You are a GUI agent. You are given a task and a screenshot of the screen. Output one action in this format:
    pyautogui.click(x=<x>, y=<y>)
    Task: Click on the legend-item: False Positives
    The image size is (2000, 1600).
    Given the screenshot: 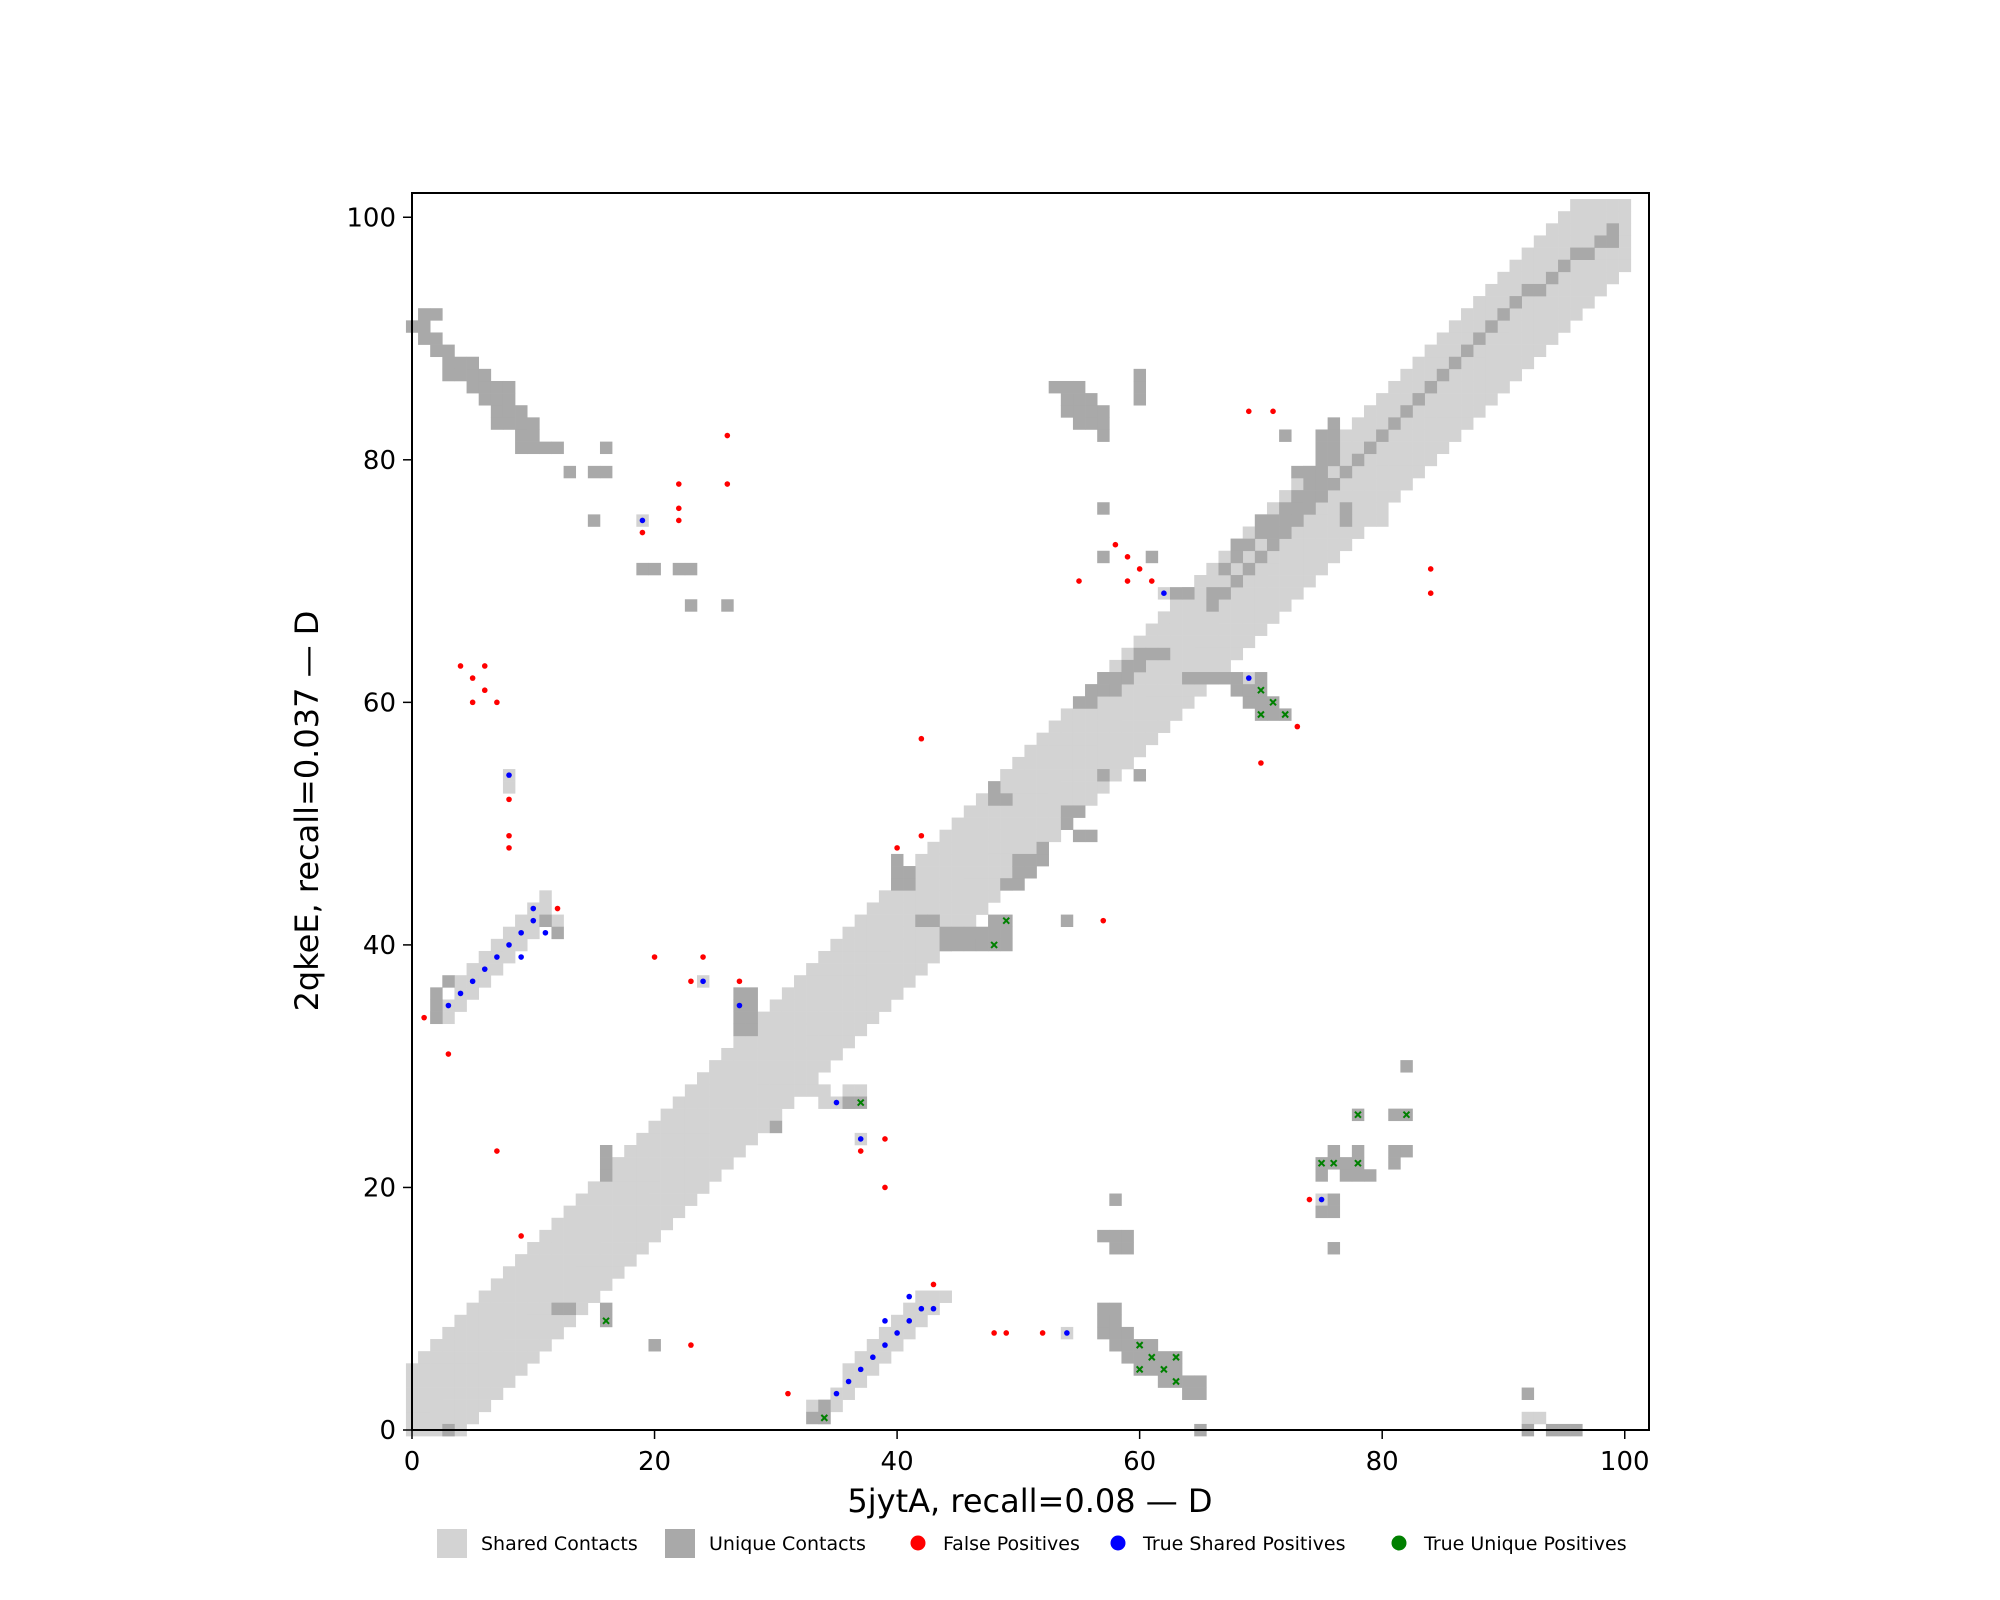 What is the action you would take?
    pyautogui.click(x=995, y=1544)
    